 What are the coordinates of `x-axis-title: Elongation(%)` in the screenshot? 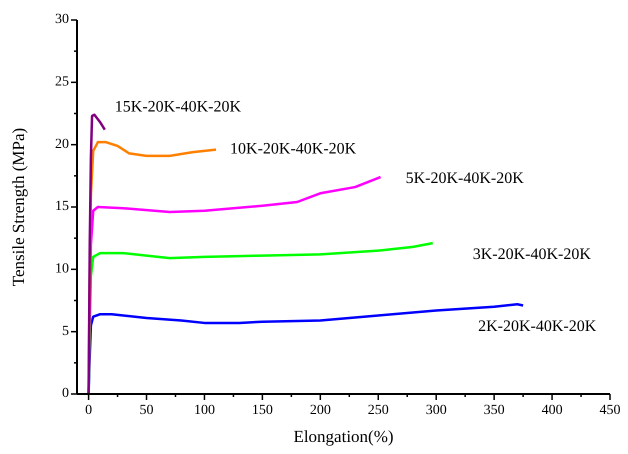 It's located at (343, 436).